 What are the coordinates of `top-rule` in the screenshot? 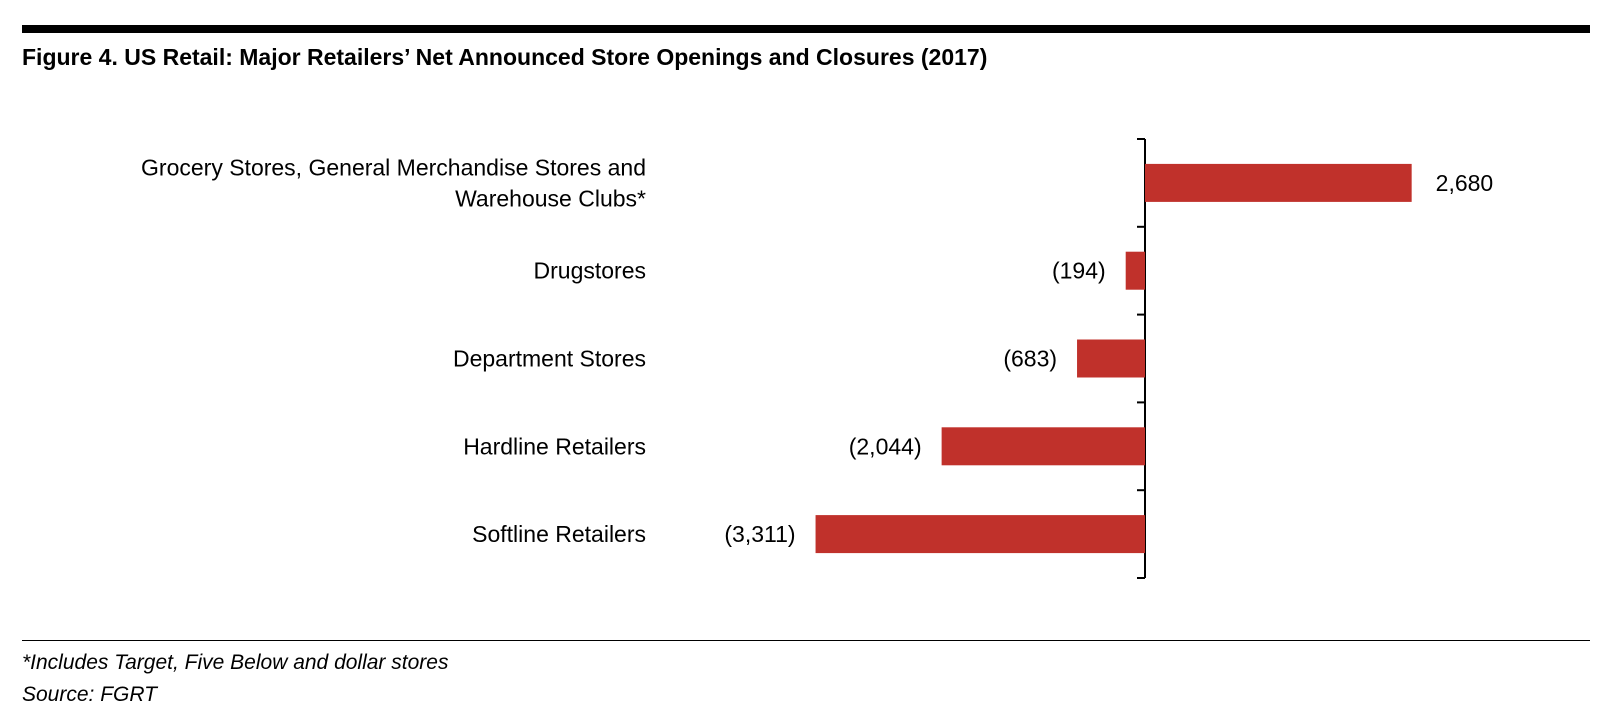 It's located at (806, 29).